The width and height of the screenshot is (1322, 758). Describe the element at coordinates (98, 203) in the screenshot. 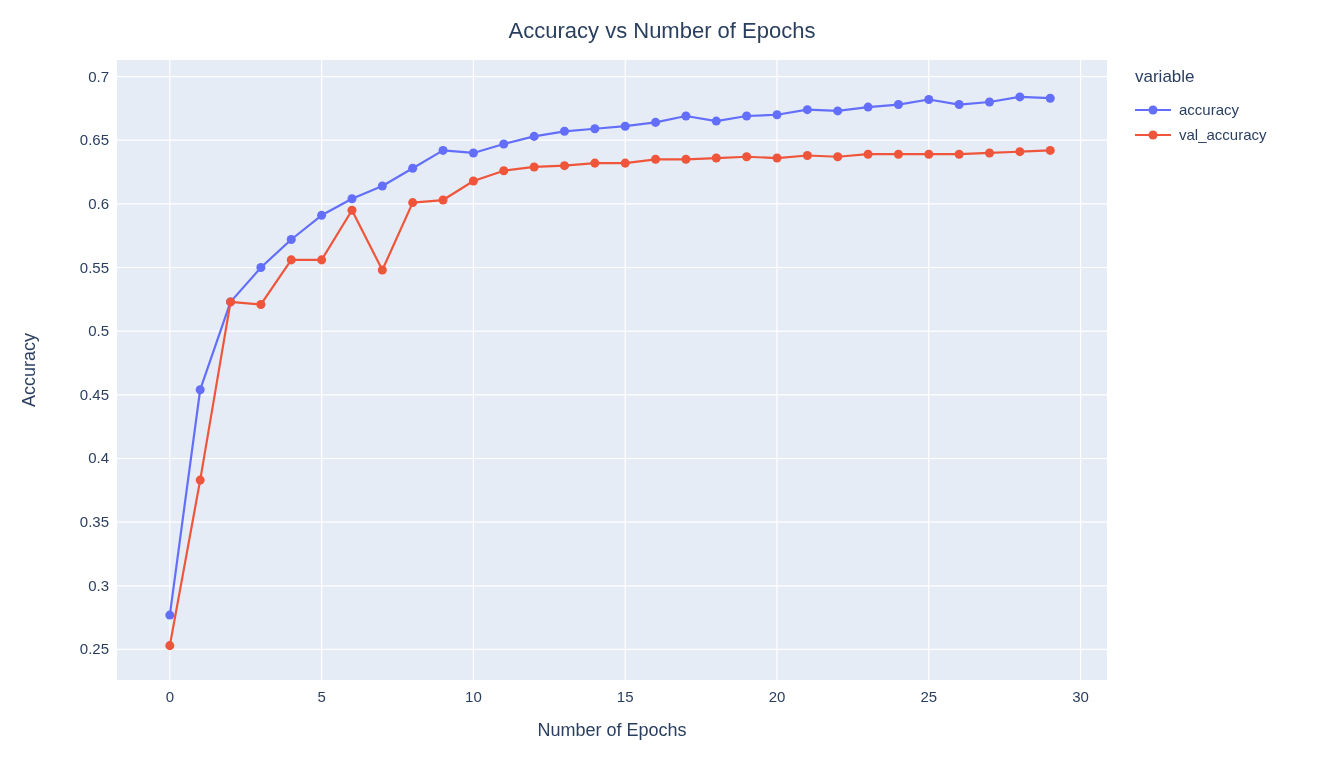

I see `y-tick-label: 0.6` at that location.